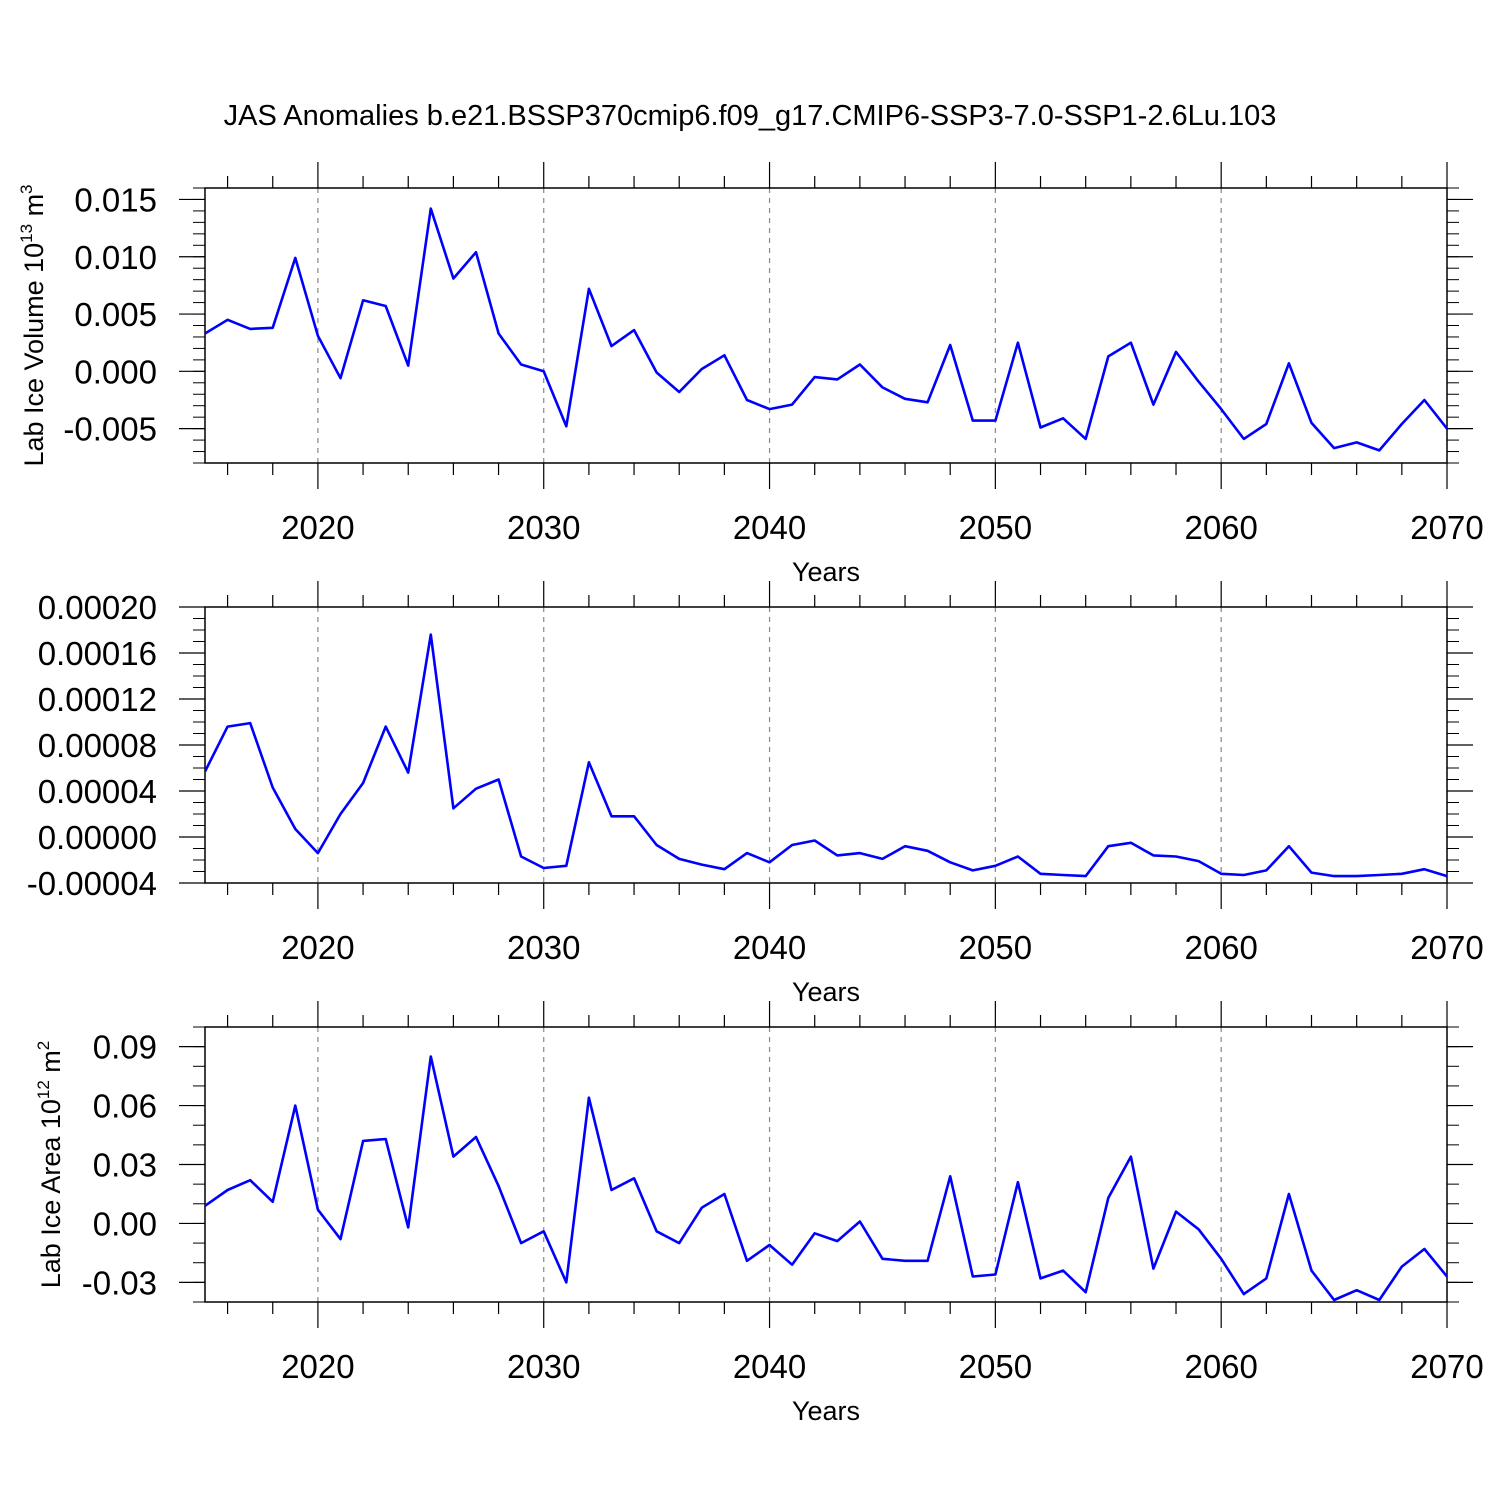 The width and height of the screenshot is (1500, 1500). What do you see at coordinates (125, 1165) in the screenshot?
I see `y-tick-label: 0.03` at bounding box center [125, 1165].